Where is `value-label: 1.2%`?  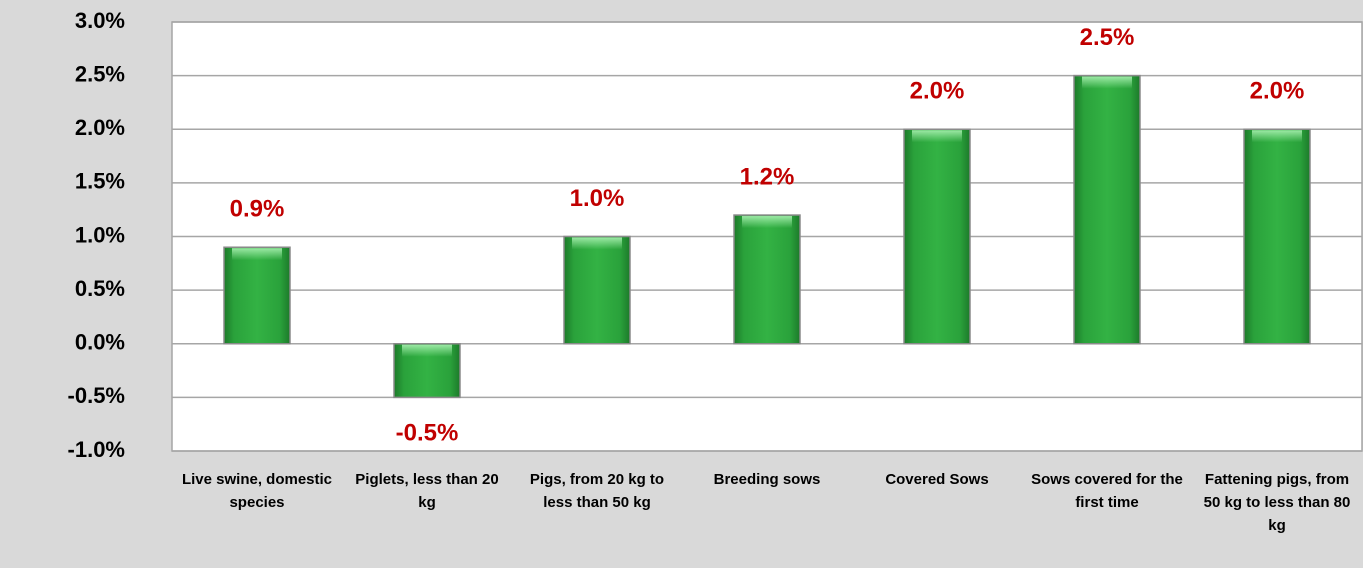 value-label: 1.2% is located at coordinates (767, 176).